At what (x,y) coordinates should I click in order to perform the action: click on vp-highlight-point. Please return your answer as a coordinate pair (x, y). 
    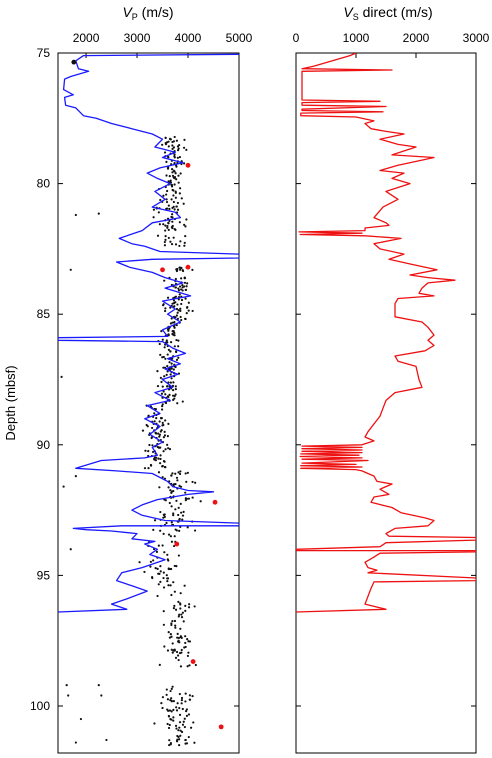
    Looking at the image, I should click on (177, 544).